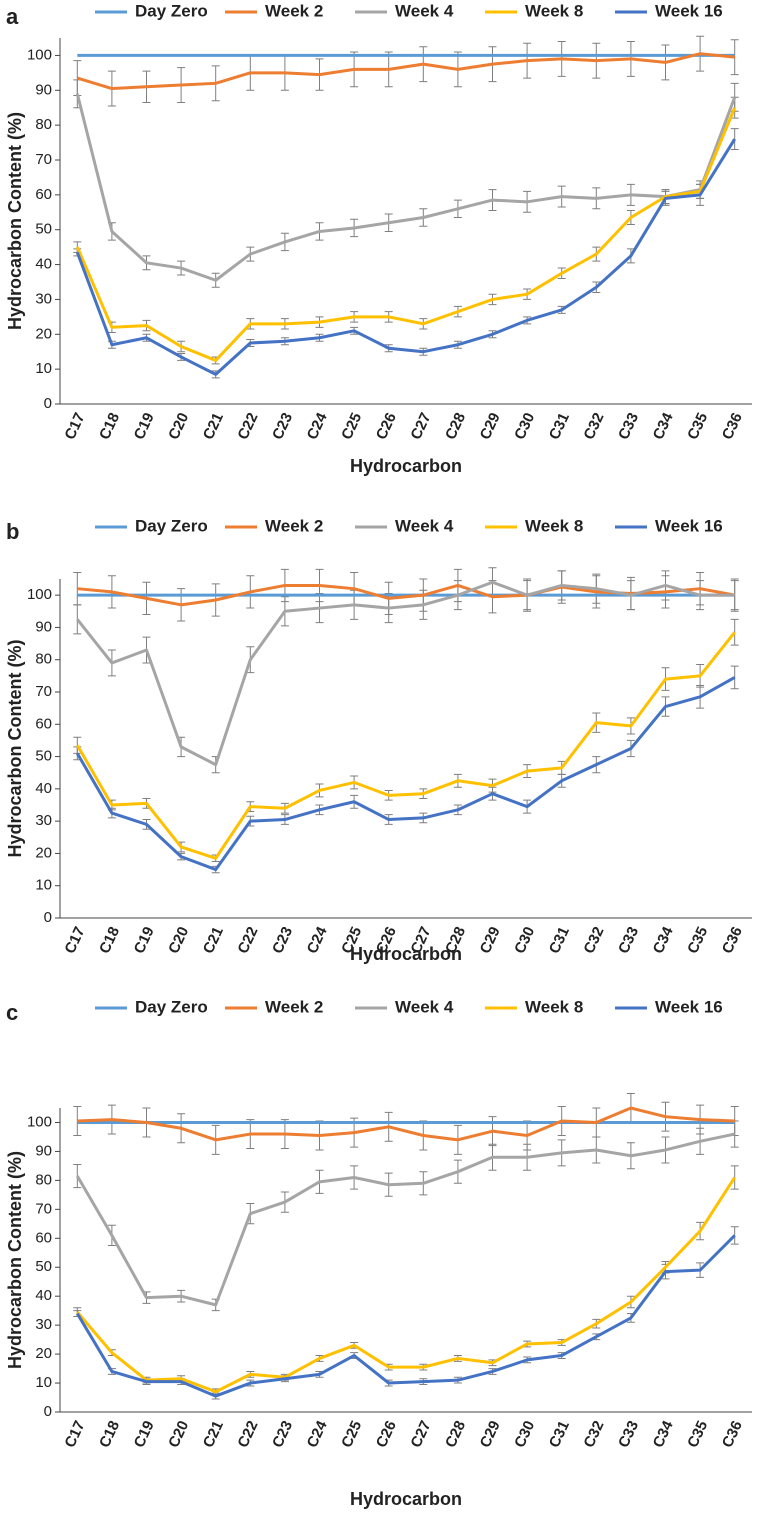 This screenshot has height=1516, width=767. What do you see at coordinates (455, 426) in the screenshot?
I see `x-tick-label: C28` at bounding box center [455, 426].